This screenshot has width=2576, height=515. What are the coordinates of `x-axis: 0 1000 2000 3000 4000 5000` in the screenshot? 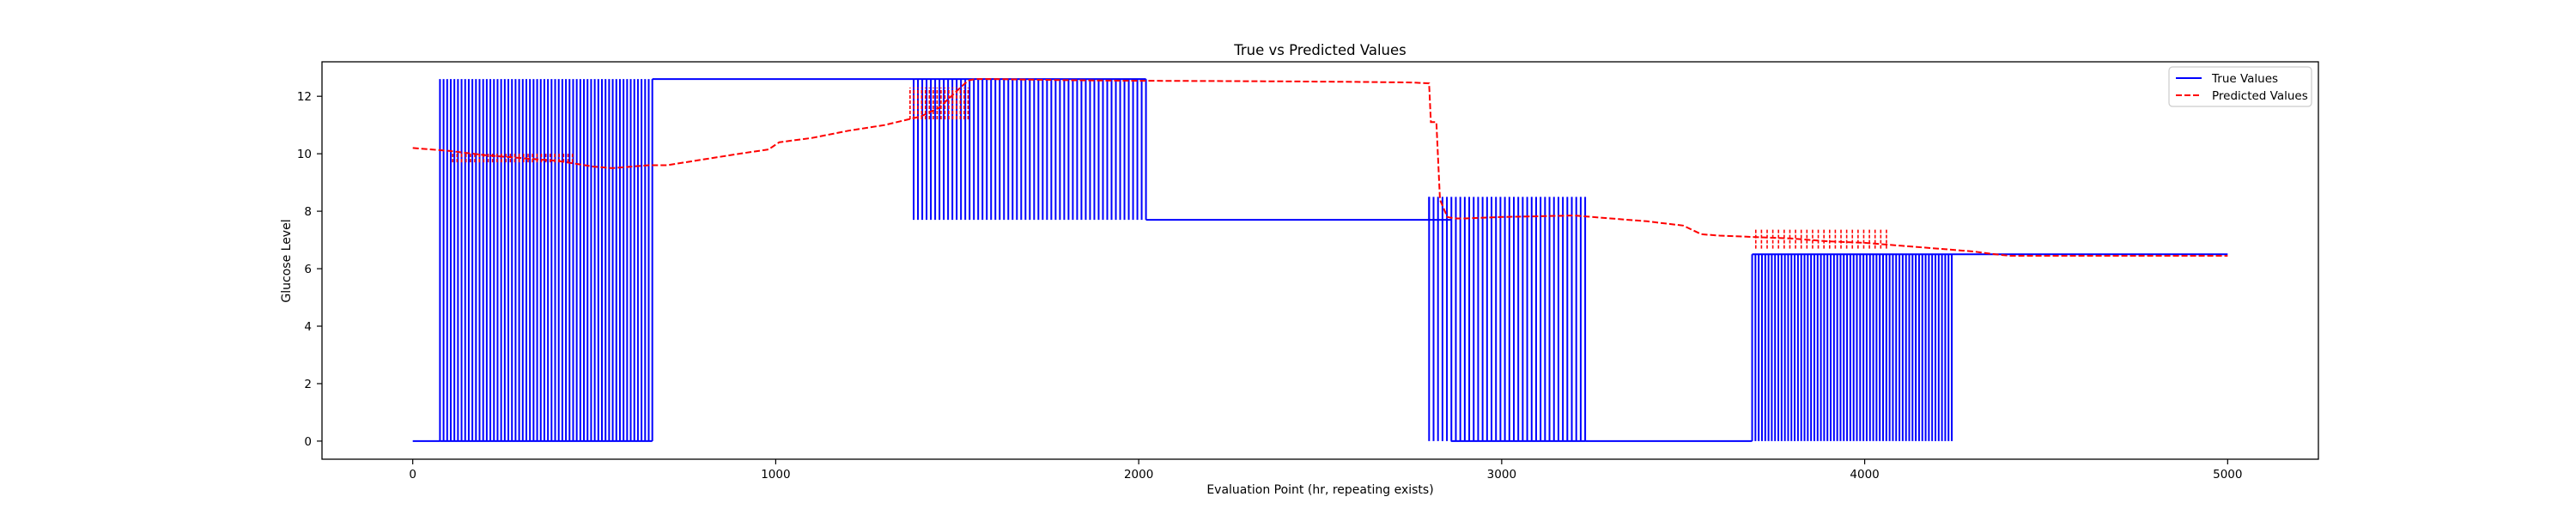 It's located at (1325, 470).